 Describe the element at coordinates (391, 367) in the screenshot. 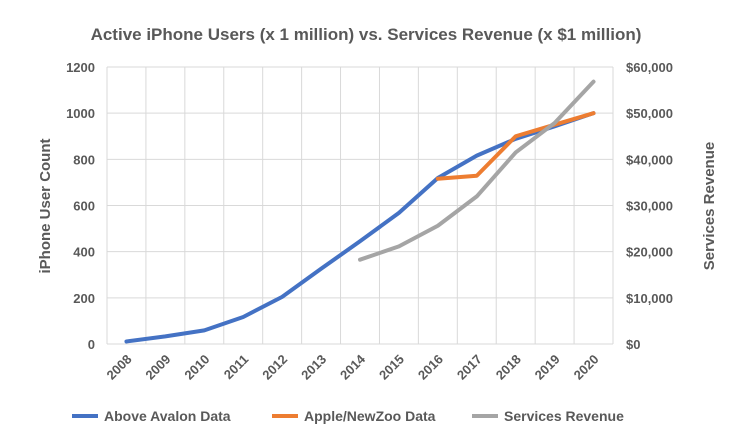

I see `x-tick-label: 2015` at that location.